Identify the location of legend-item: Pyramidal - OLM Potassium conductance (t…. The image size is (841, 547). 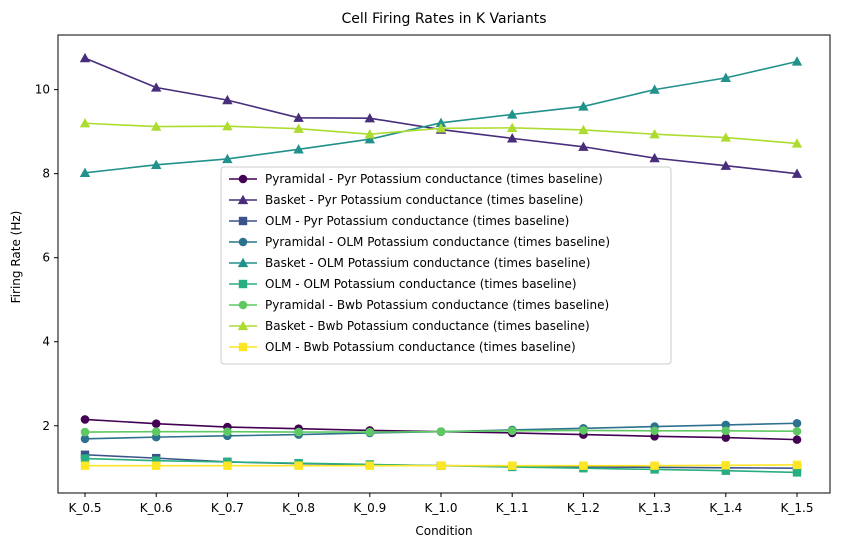
(419, 242).